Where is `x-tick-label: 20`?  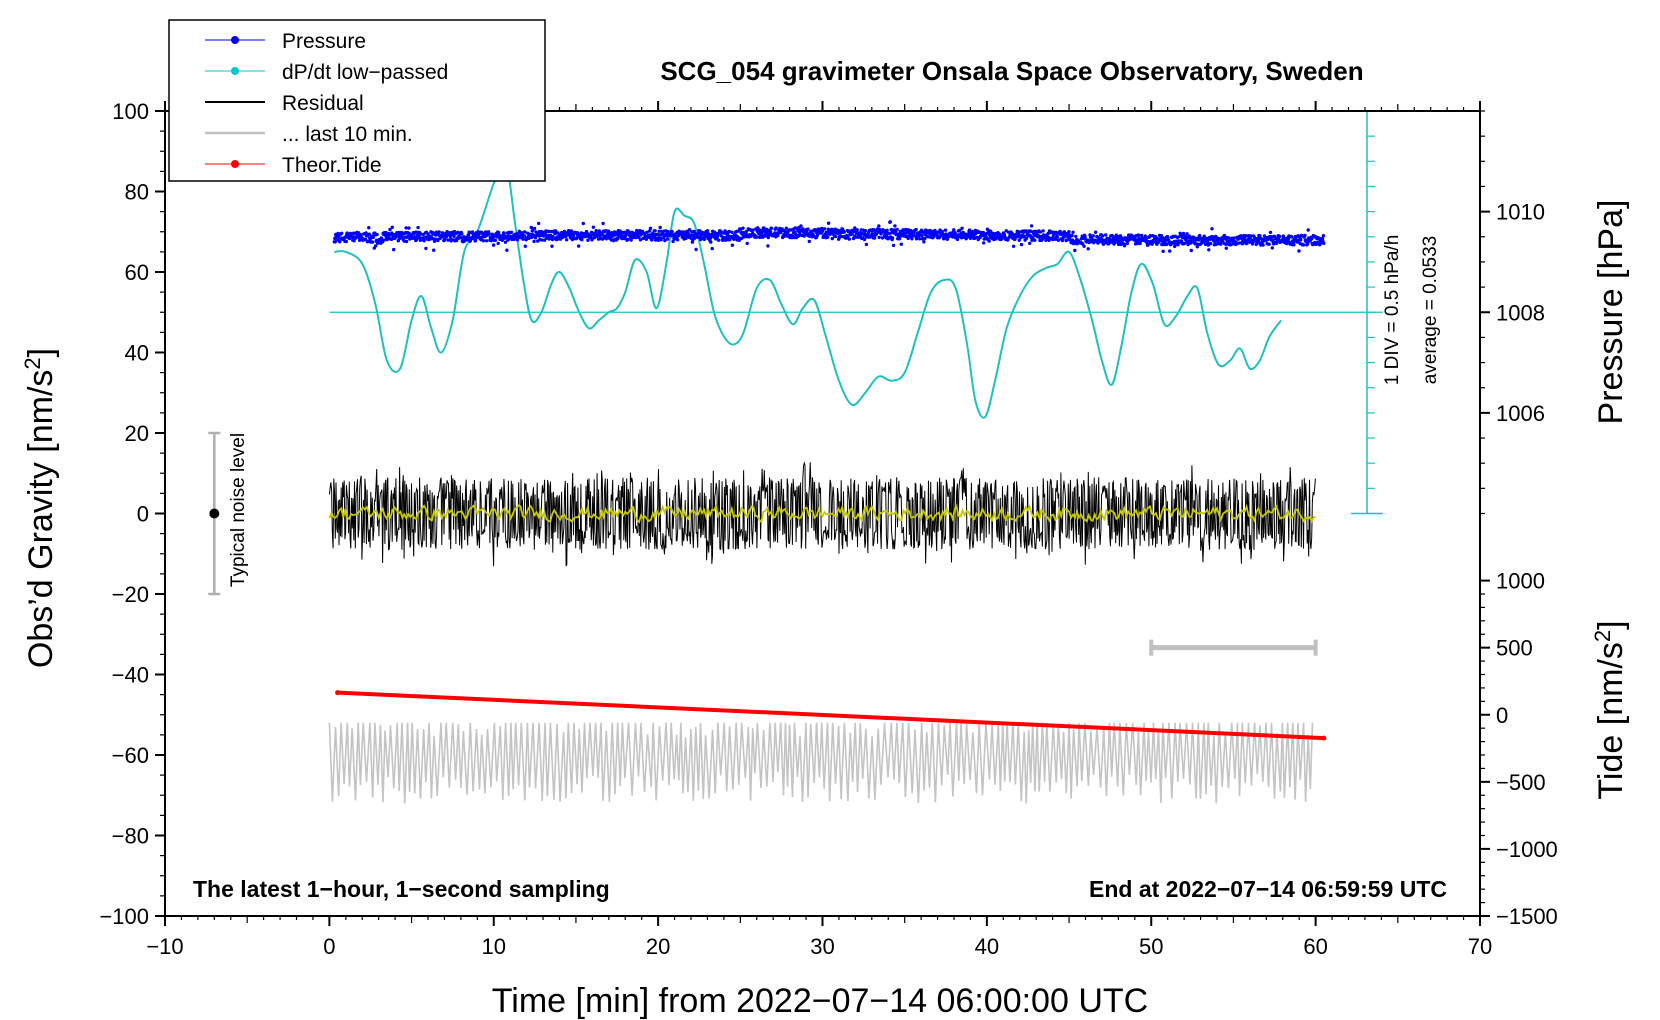
x-tick-label: 20 is located at coordinates (658, 946).